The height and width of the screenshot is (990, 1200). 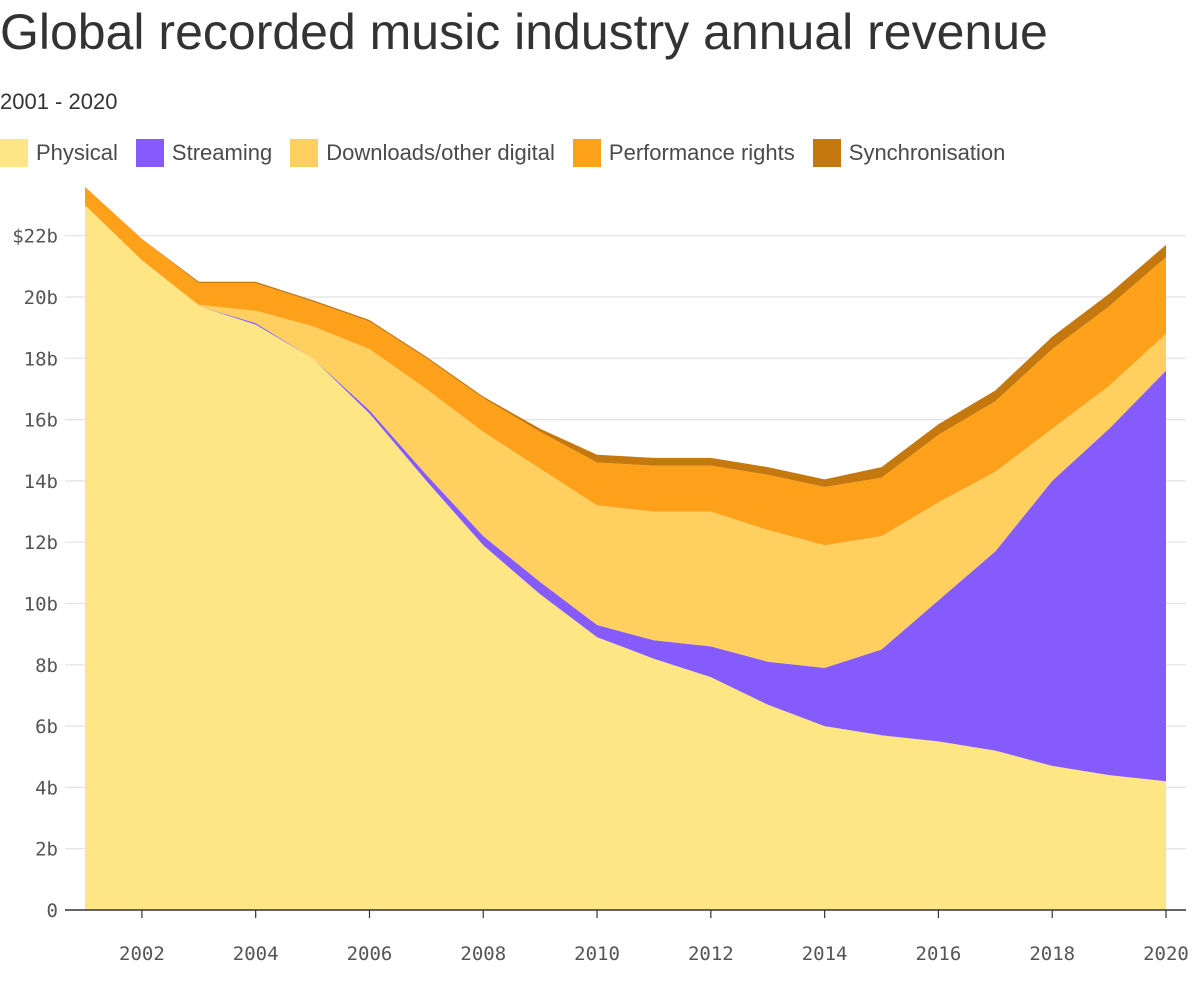 I want to click on y-tick-label: 12b, so click(x=41, y=543).